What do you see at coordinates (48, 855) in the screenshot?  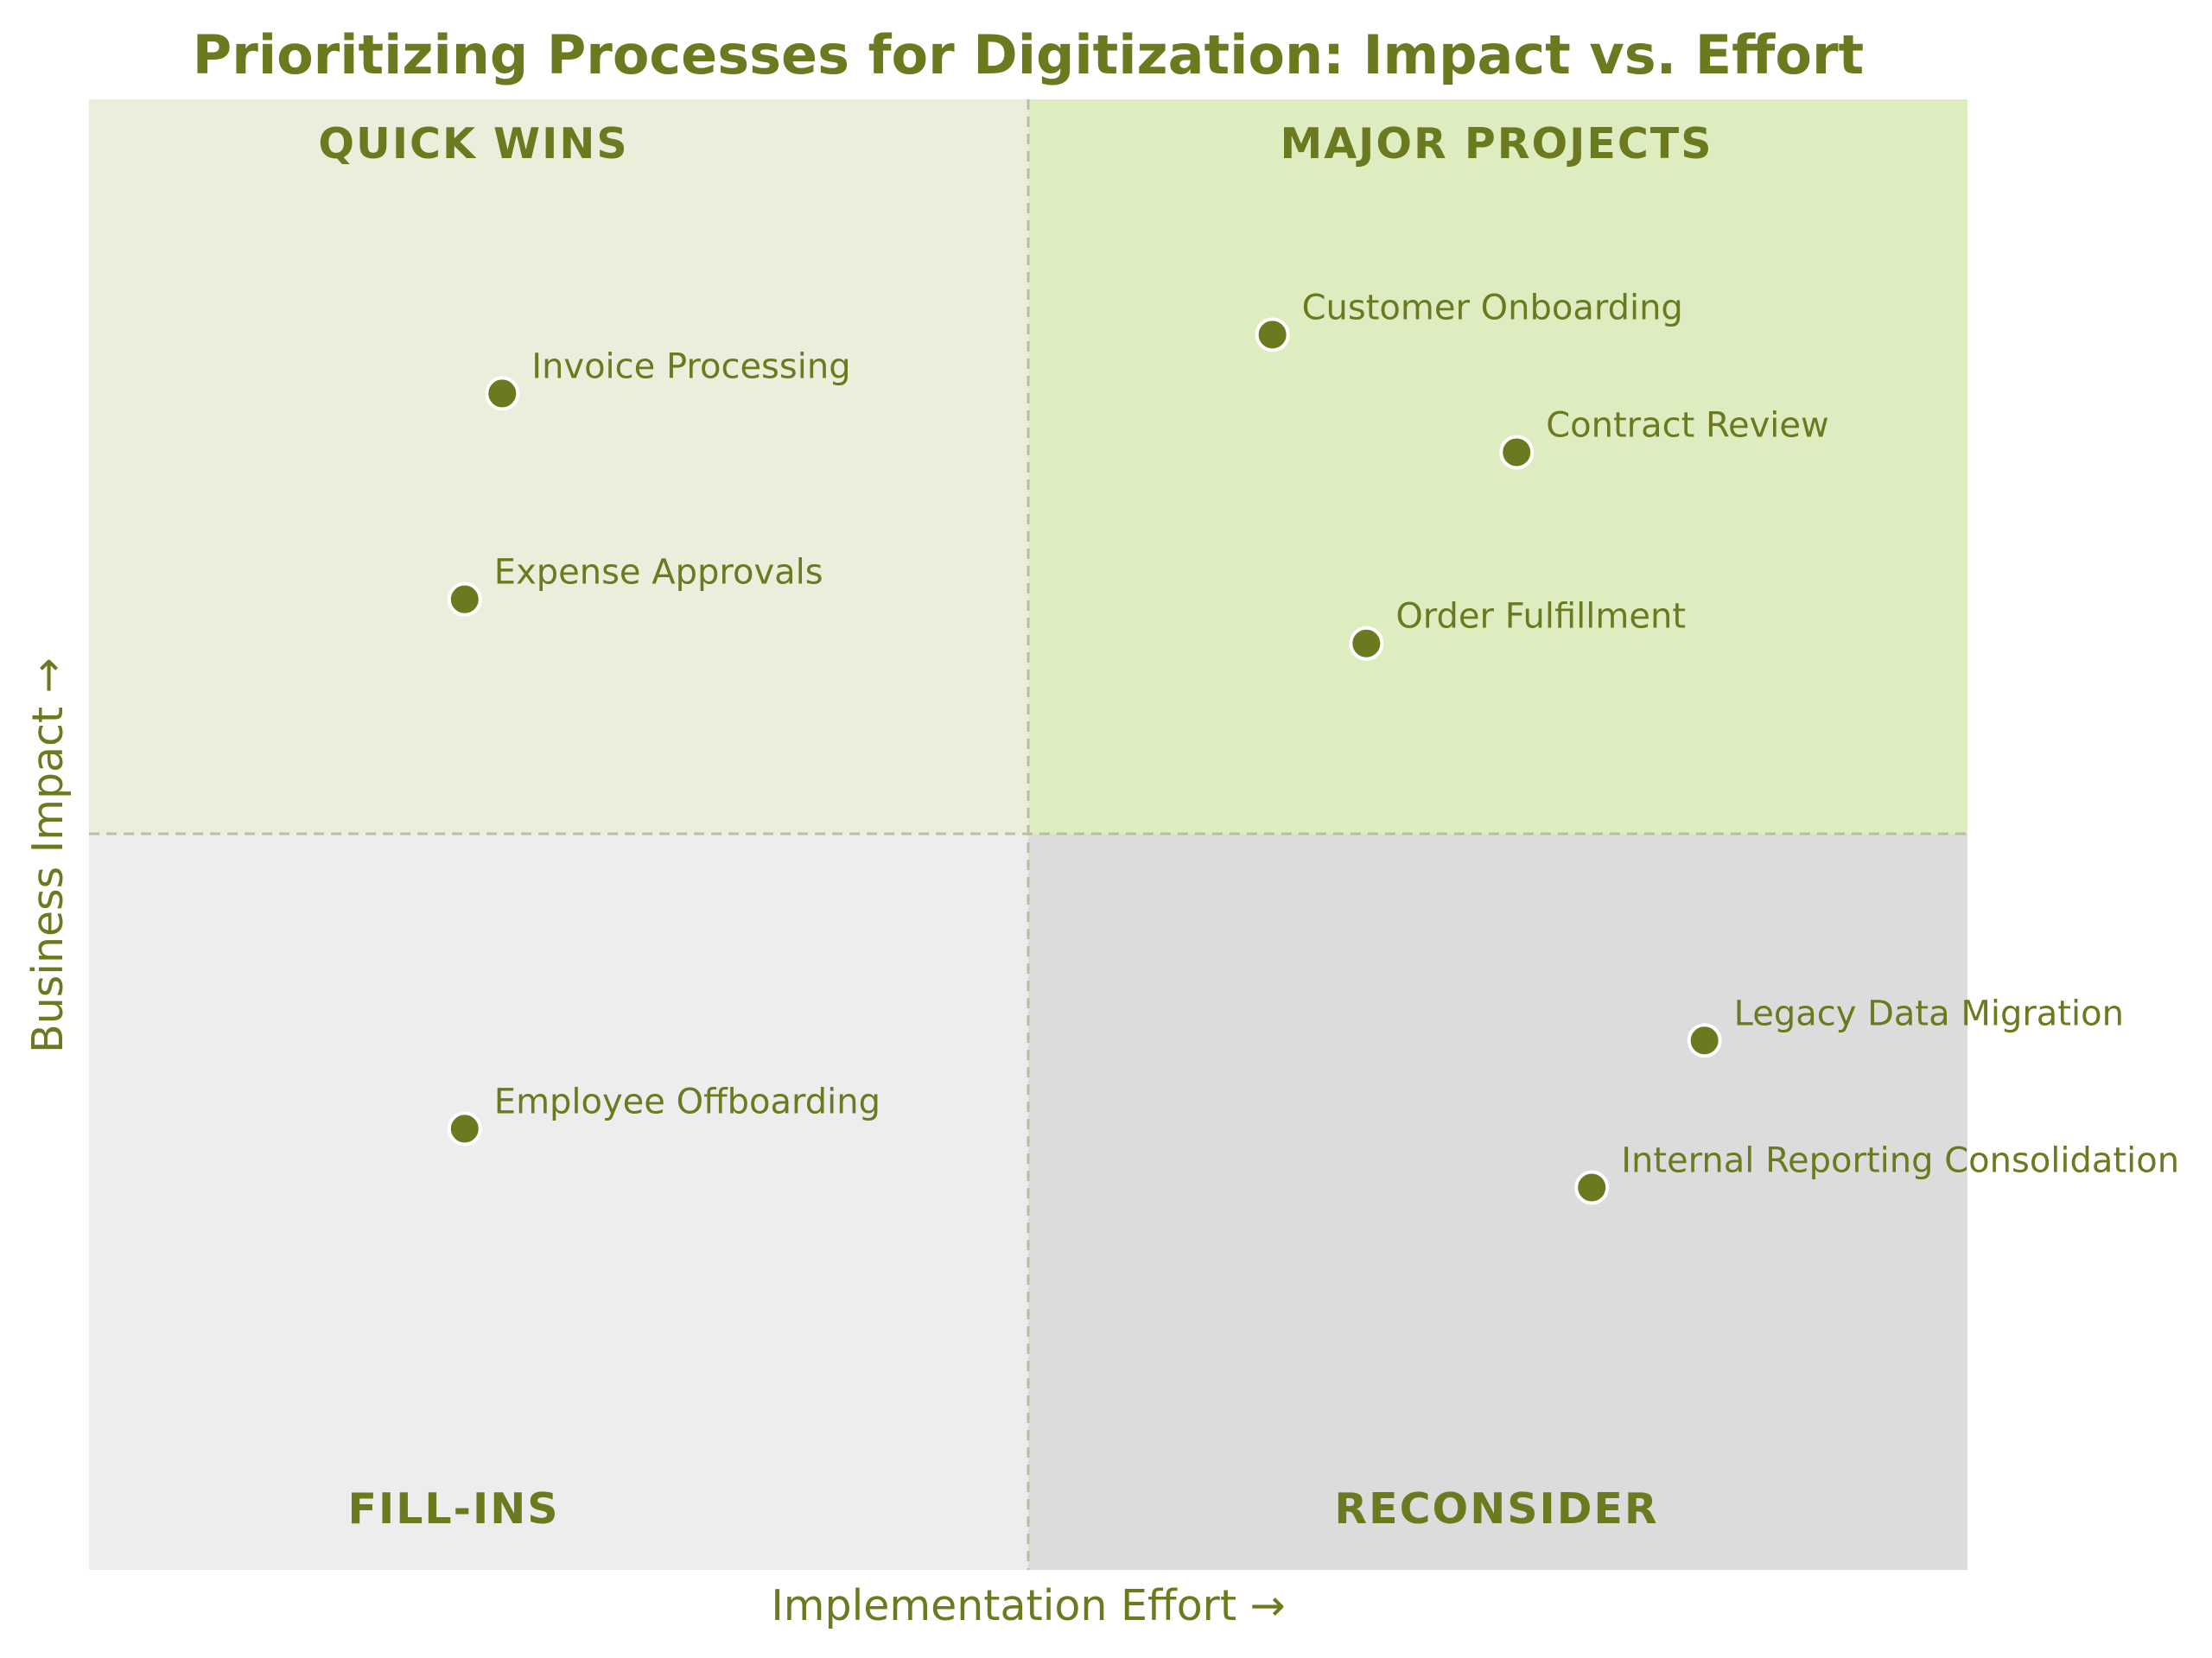 I see `y-axis-label: Business Impact →` at bounding box center [48, 855].